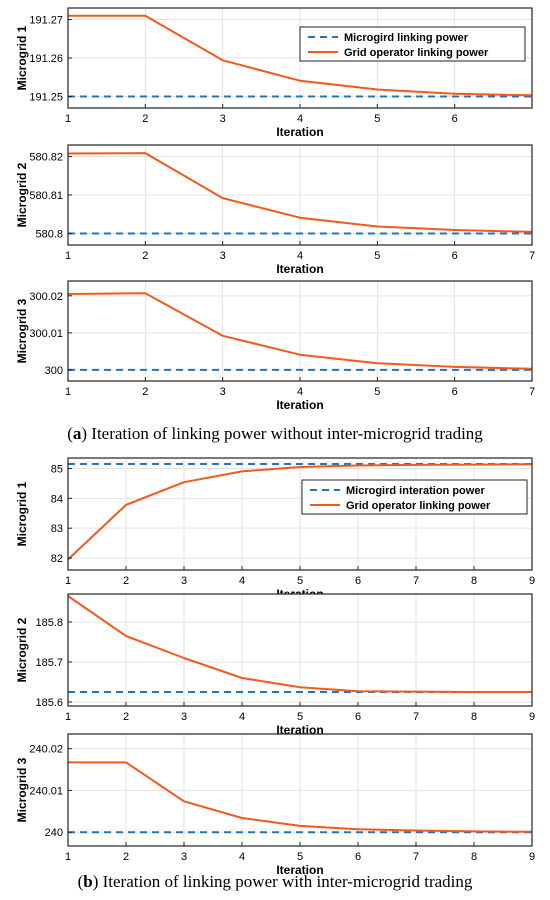  Describe the element at coordinates (57, 499) in the screenshot. I see `y-tick-label: 84` at that location.